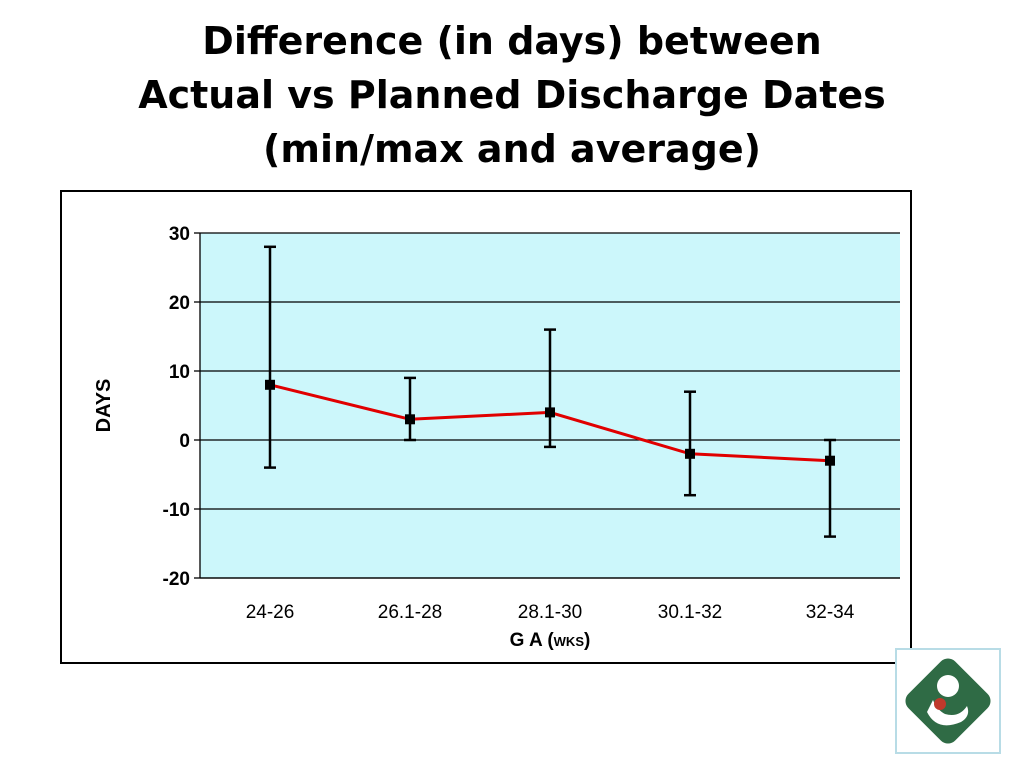 Image resolution: width=1024 pixels, height=768 pixels. Describe the element at coordinates (176, 510) in the screenshot. I see `y-tick-label: -10` at that location.